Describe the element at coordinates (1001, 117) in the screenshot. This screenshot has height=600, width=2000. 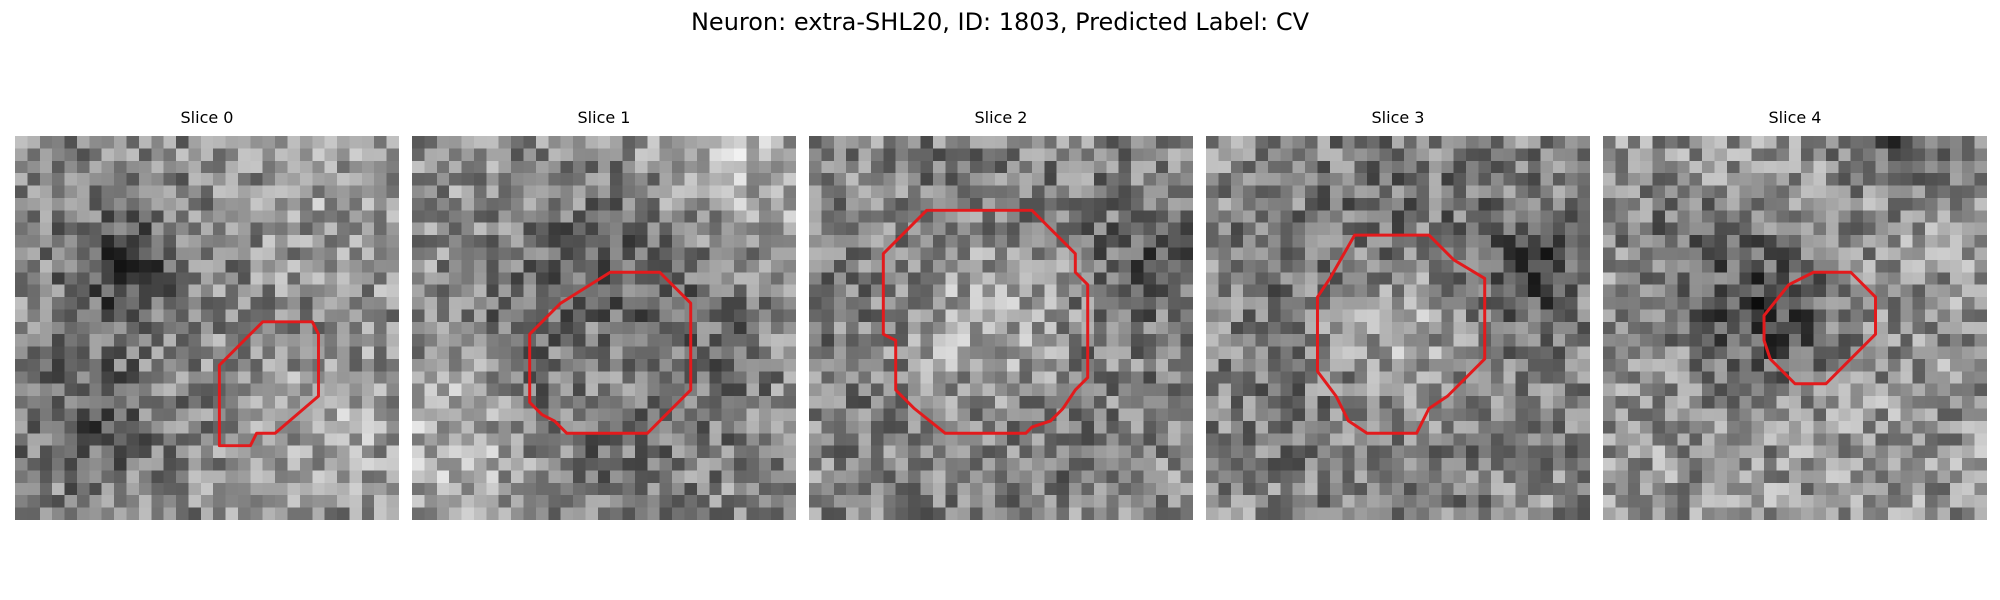
I see `slice-title: Slice 2` at that location.